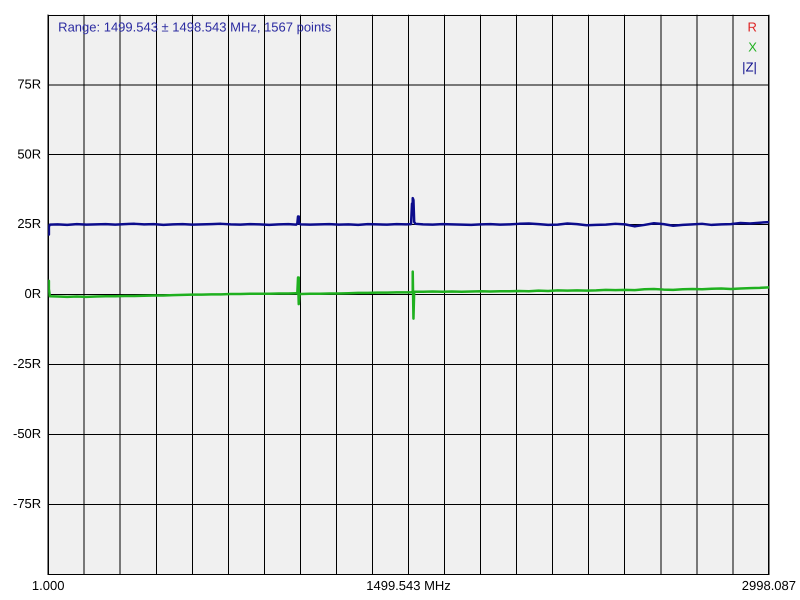 This screenshot has height=600, width=800. Describe the element at coordinates (29, 84) in the screenshot. I see `y-tick-label: 75R` at that location.